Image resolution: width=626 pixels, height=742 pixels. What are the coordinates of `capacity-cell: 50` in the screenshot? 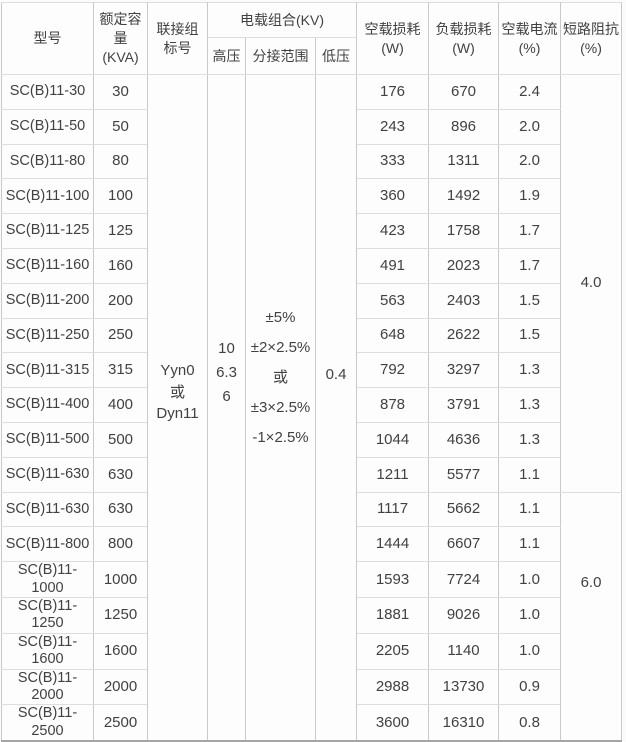 It's located at (120, 126).